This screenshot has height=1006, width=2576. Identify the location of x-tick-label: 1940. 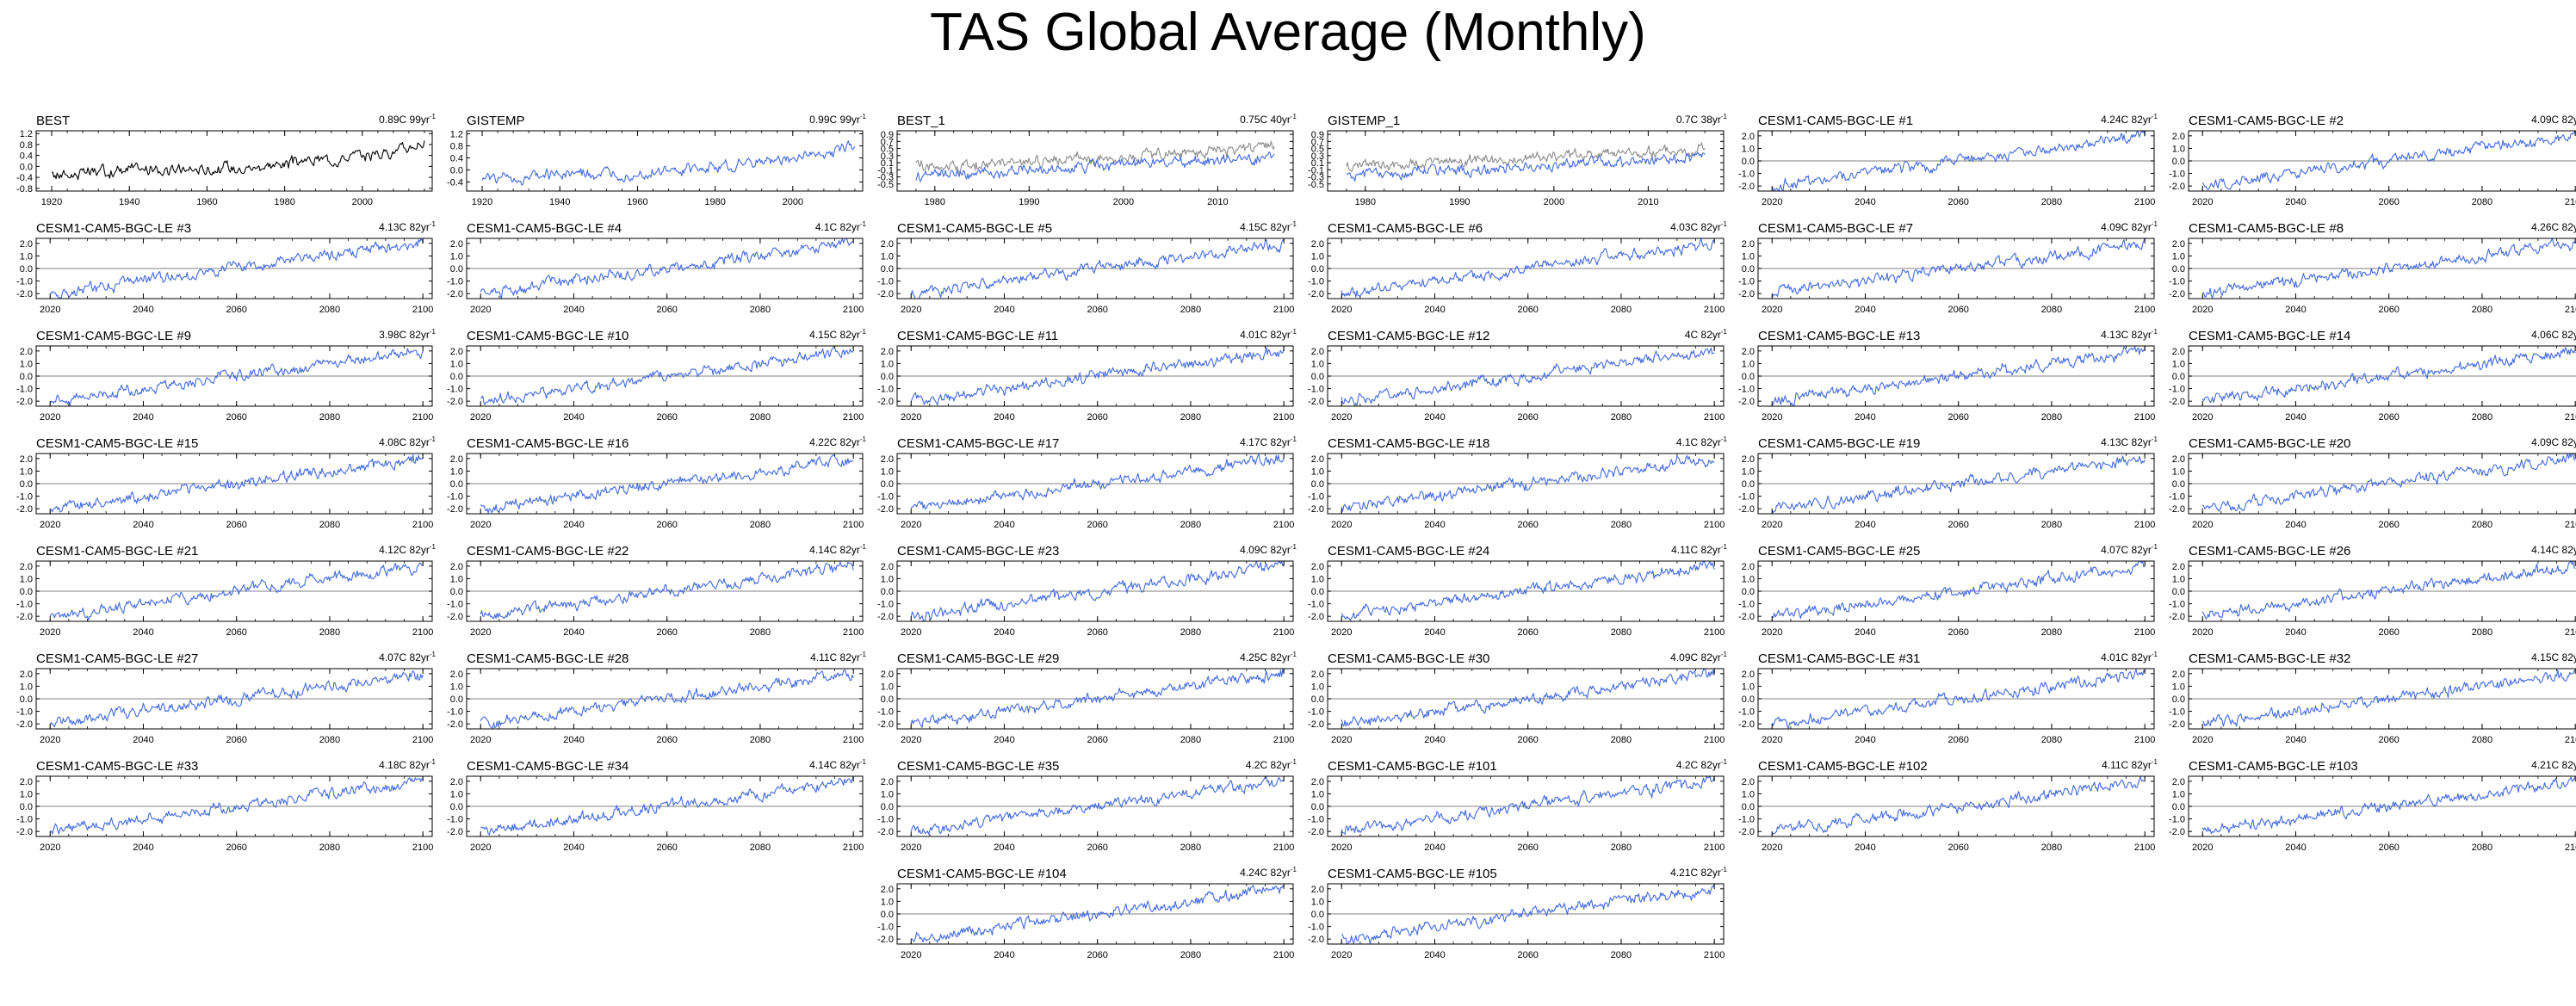
(129, 202).